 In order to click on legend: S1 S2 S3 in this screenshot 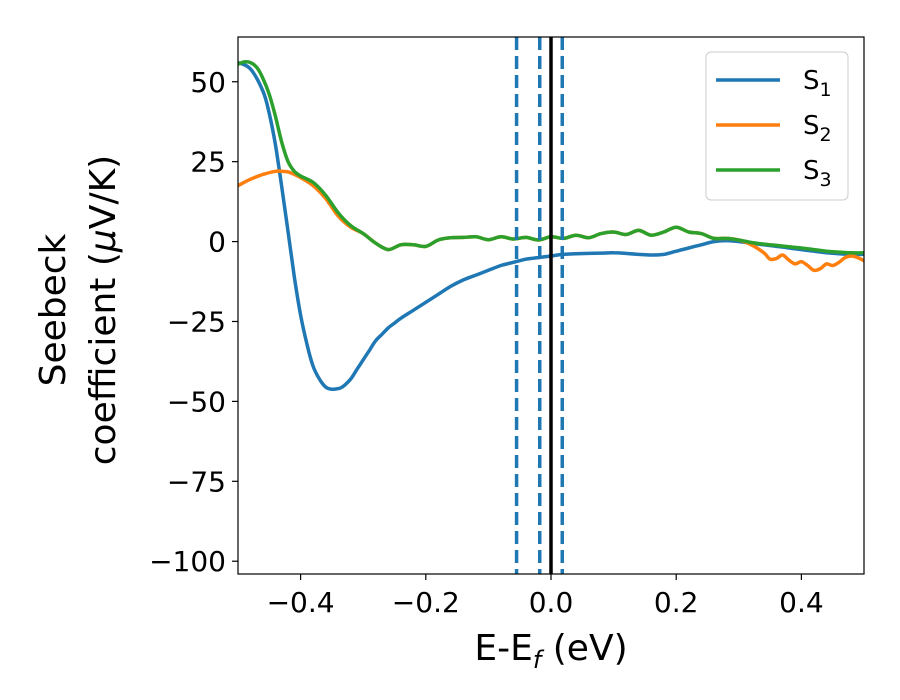, I will do `click(777, 126)`.